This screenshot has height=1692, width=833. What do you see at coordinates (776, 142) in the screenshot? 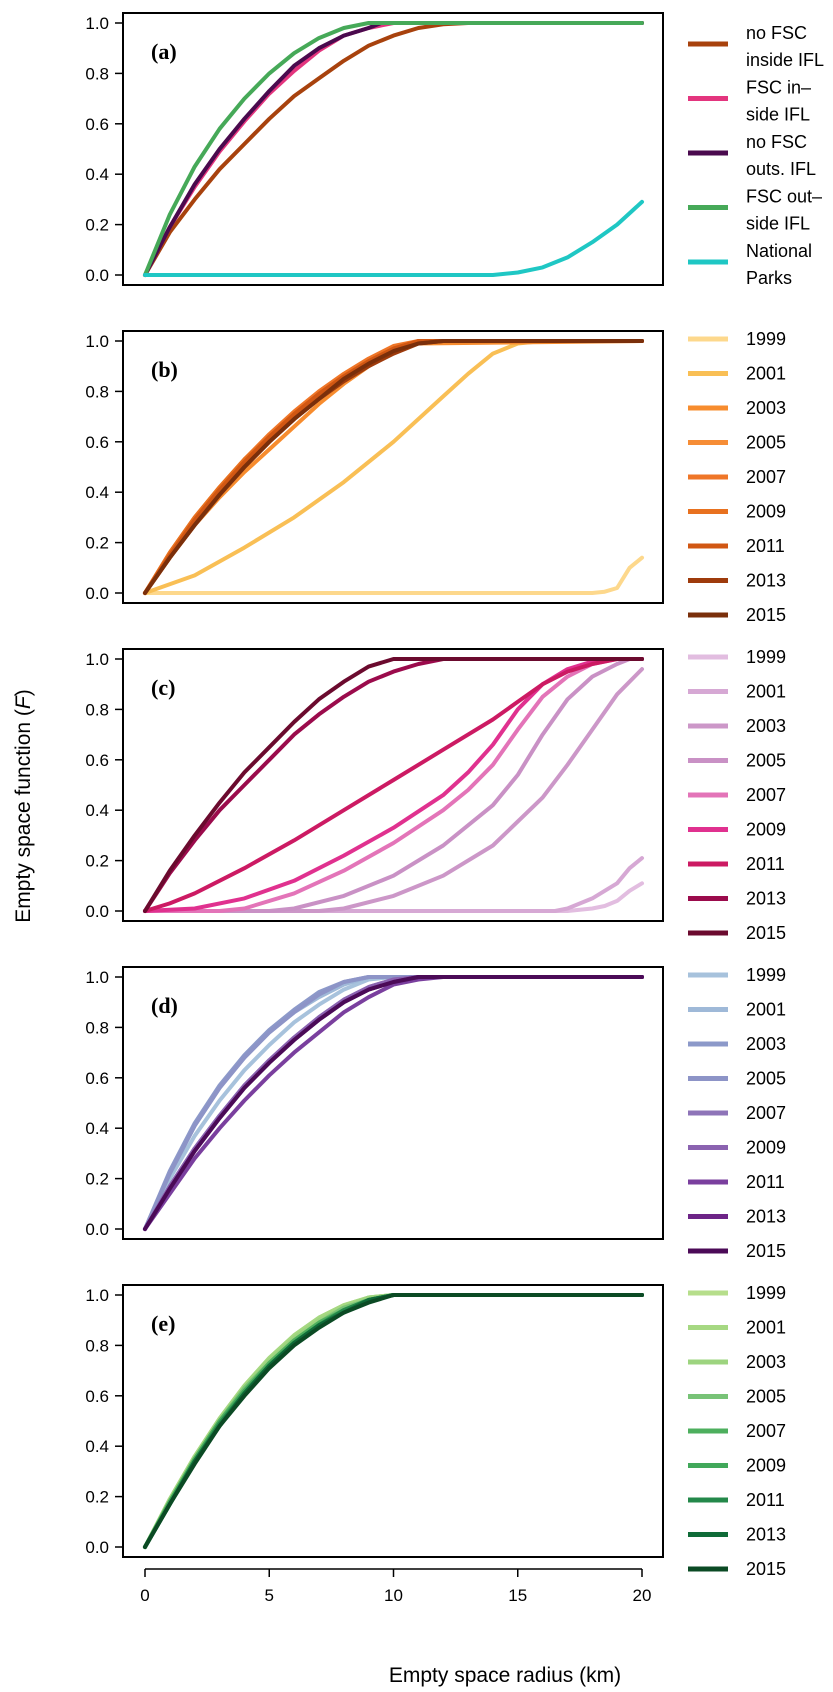
I see `legend-label: no FSC` at bounding box center [776, 142].